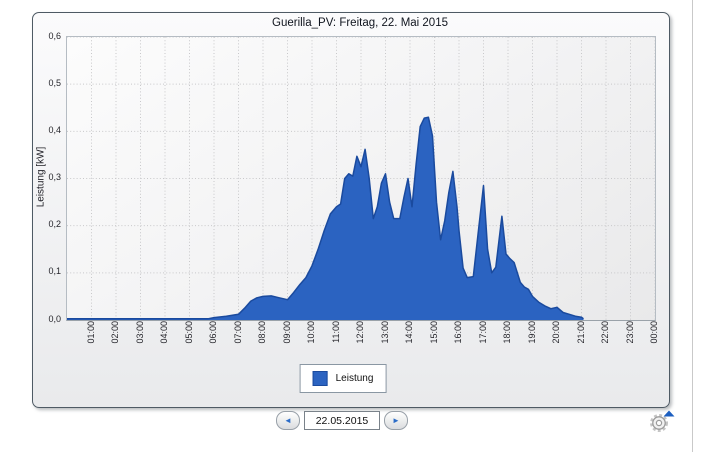  I want to click on y-tick-label: 0,2, so click(54, 224).